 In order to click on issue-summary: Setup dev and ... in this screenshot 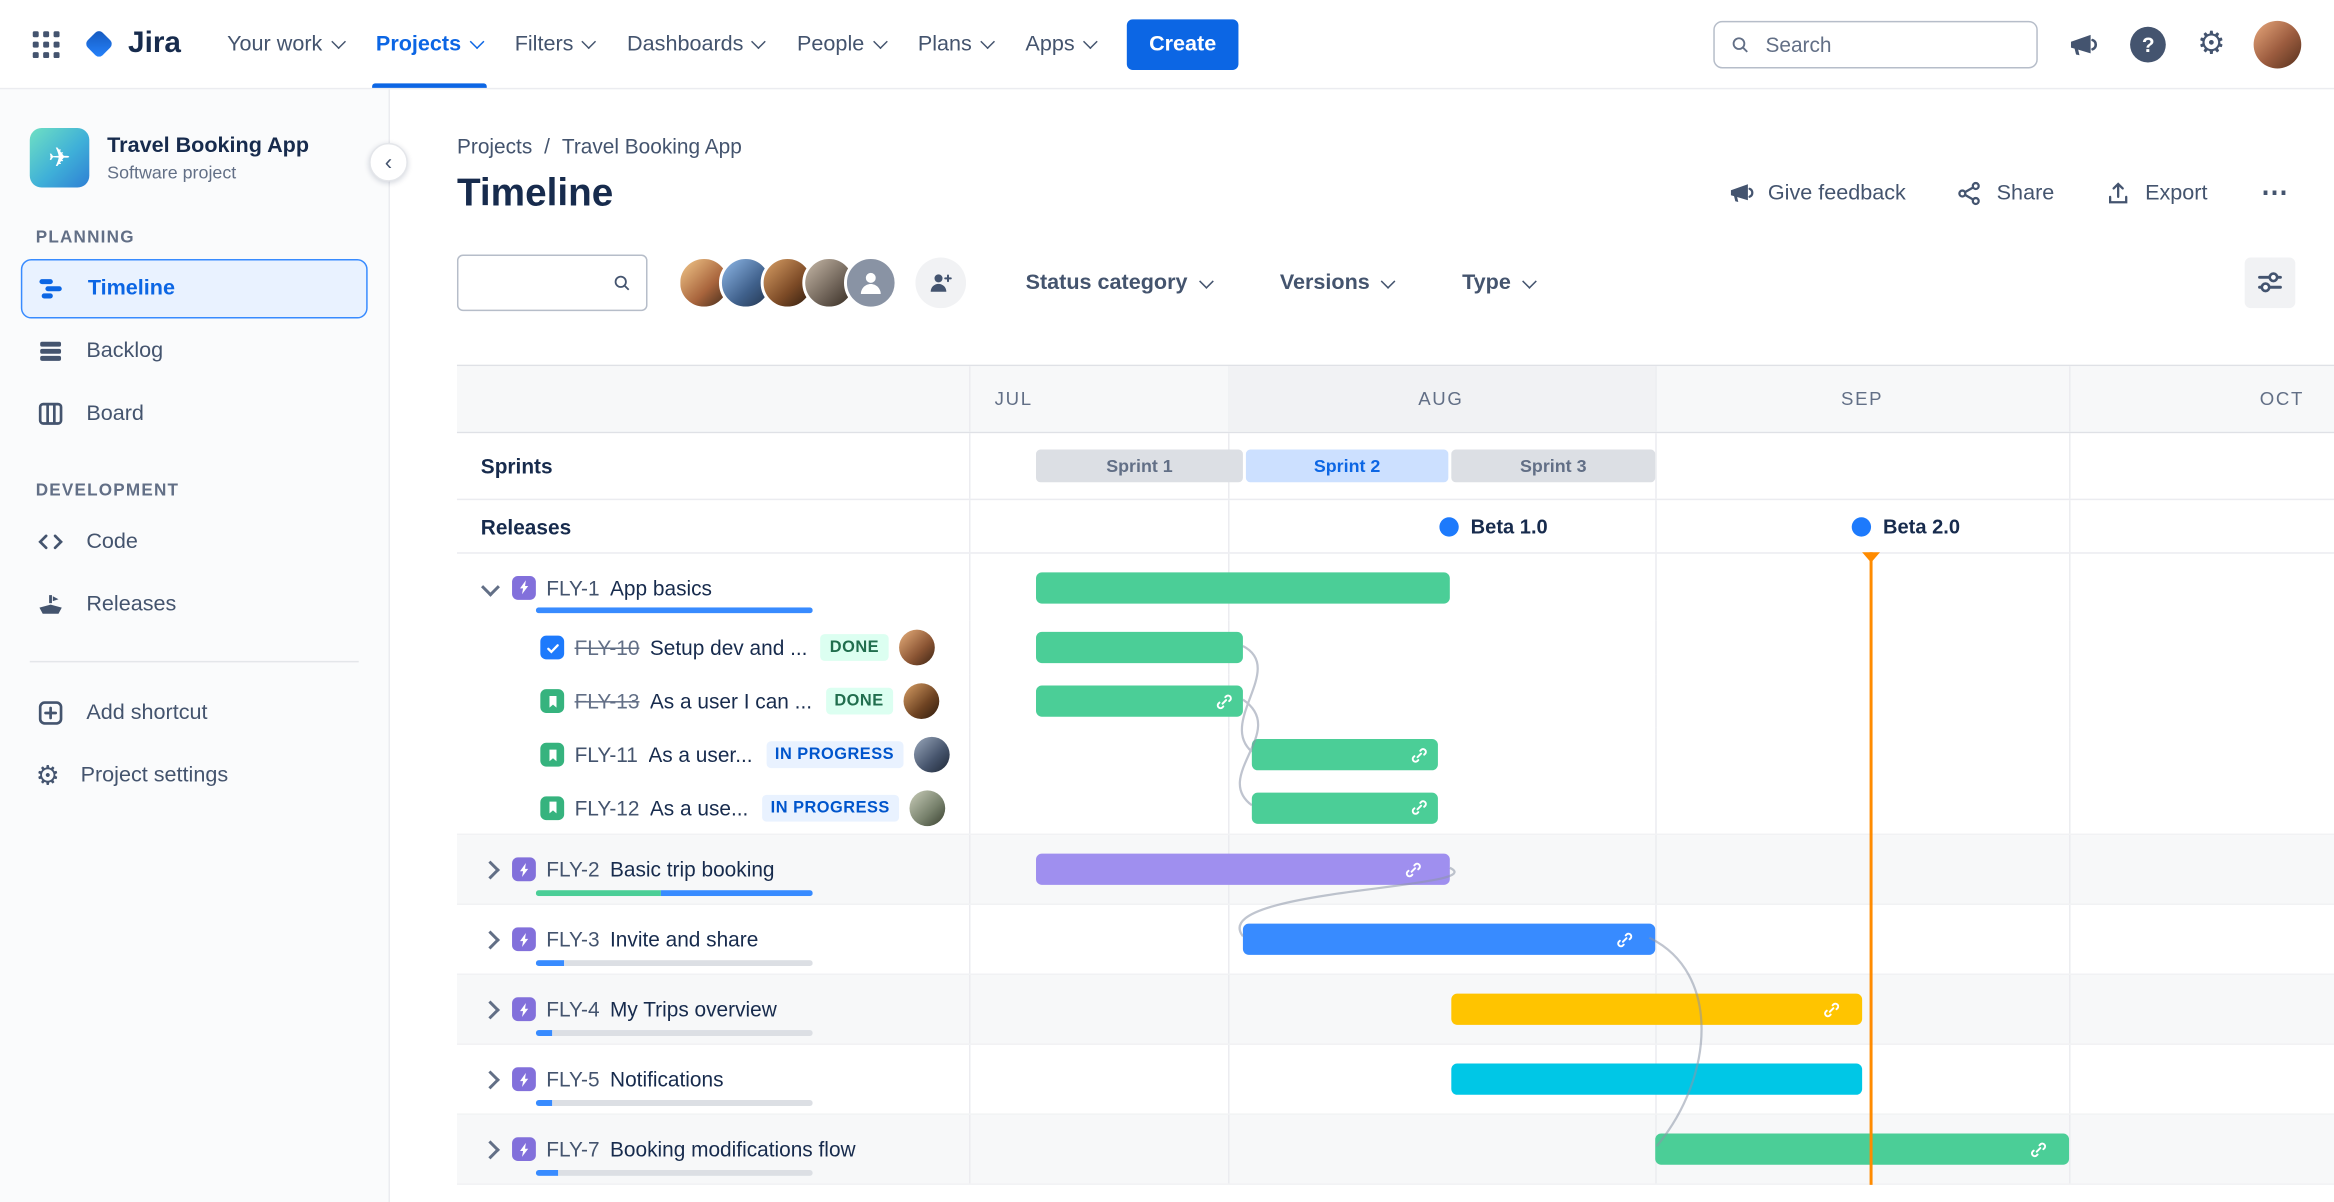, I will do `click(728, 647)`.